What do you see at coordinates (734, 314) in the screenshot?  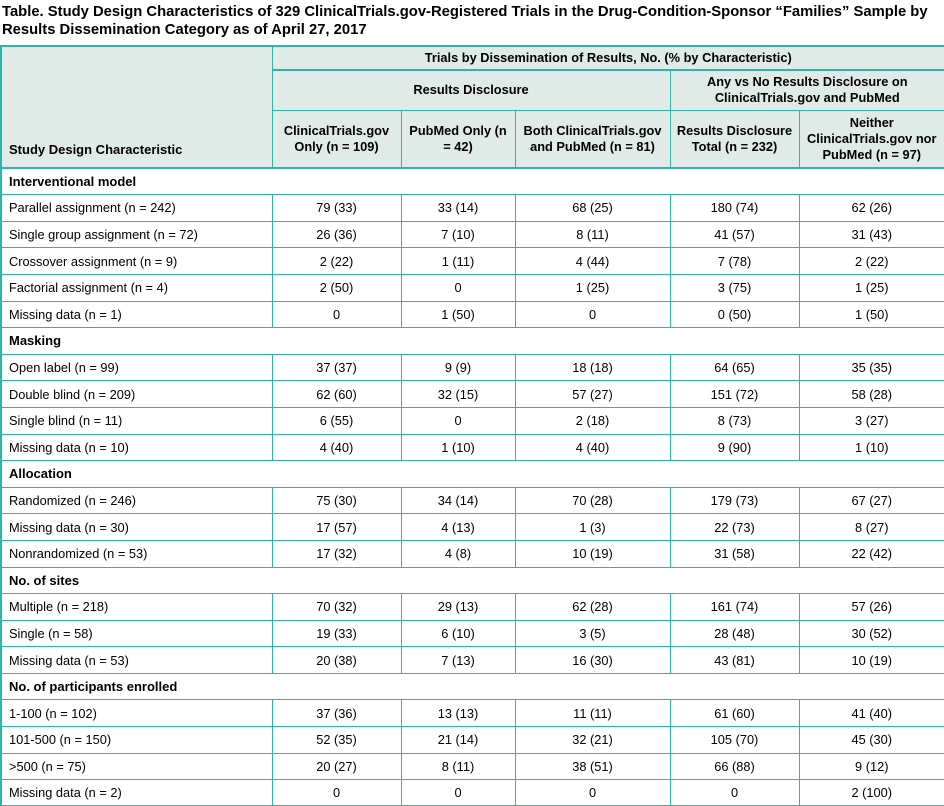 I see `data-cell: 0 (50)` at bounding box center [734, 314].